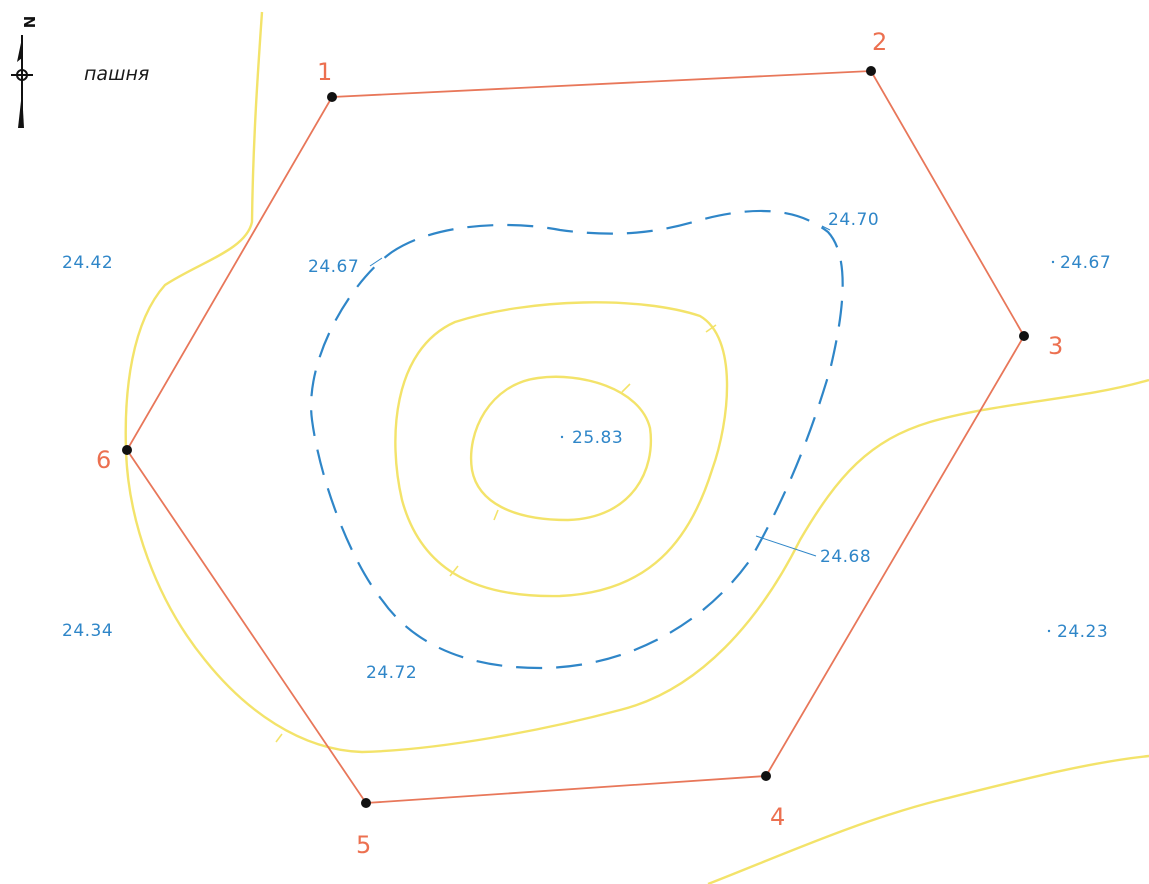 The height and width of the screenshot is (884, 1149). Describe the element at coordinates (777, 817) in the screenshot. I see `vertex-label-4: 4` at that location.